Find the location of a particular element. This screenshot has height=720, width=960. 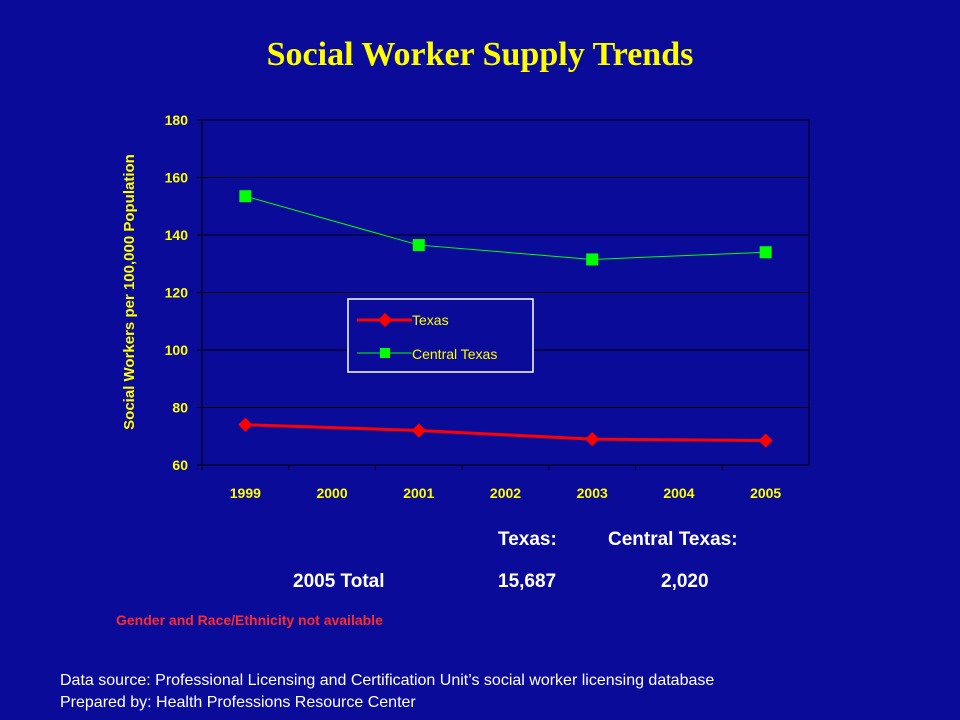

x-tick-label-2005: 2005 is located at coordinates (765, 493).